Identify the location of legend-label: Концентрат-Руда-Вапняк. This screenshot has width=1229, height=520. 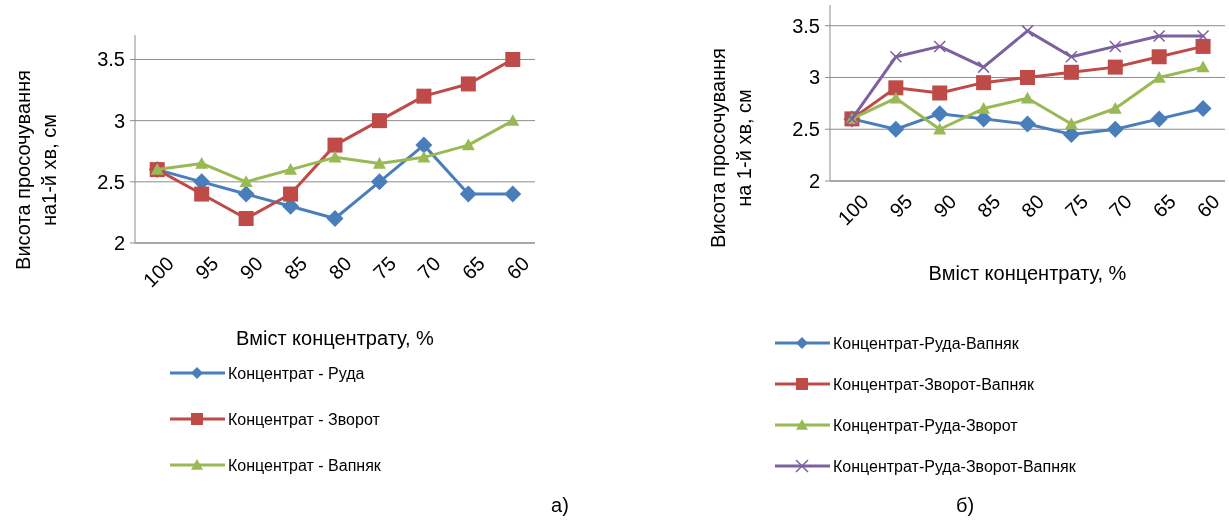
(926, 343).